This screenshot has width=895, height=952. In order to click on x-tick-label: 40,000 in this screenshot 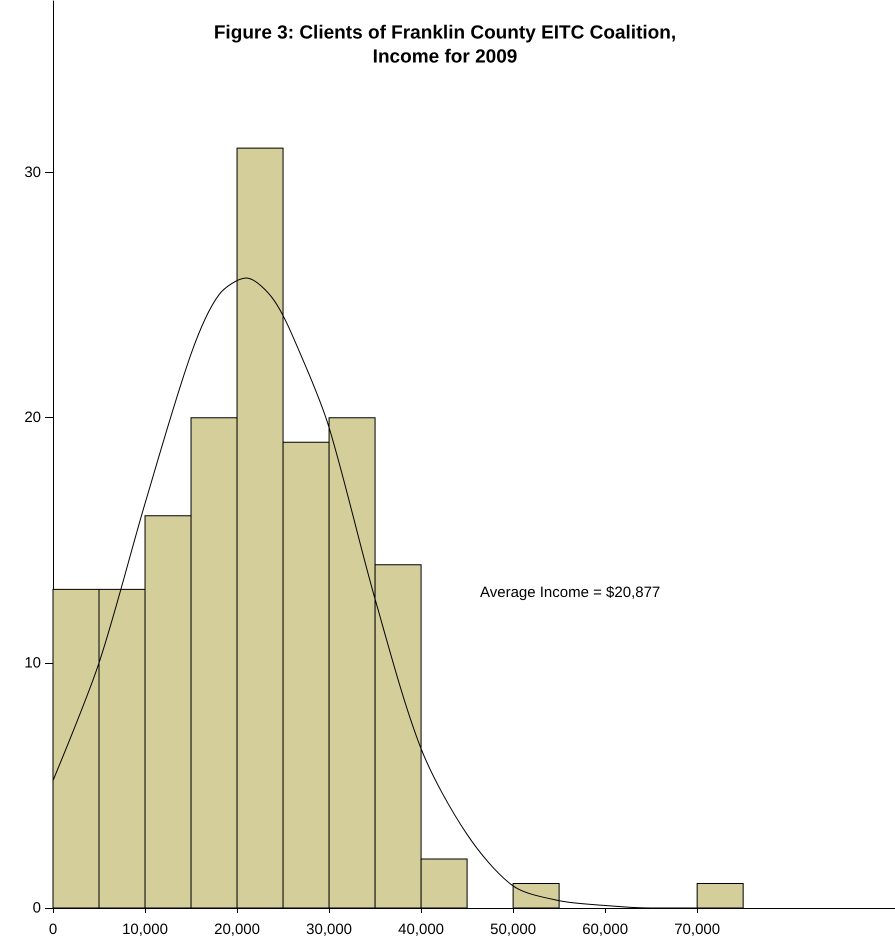, I will do `click(421, 929)`.